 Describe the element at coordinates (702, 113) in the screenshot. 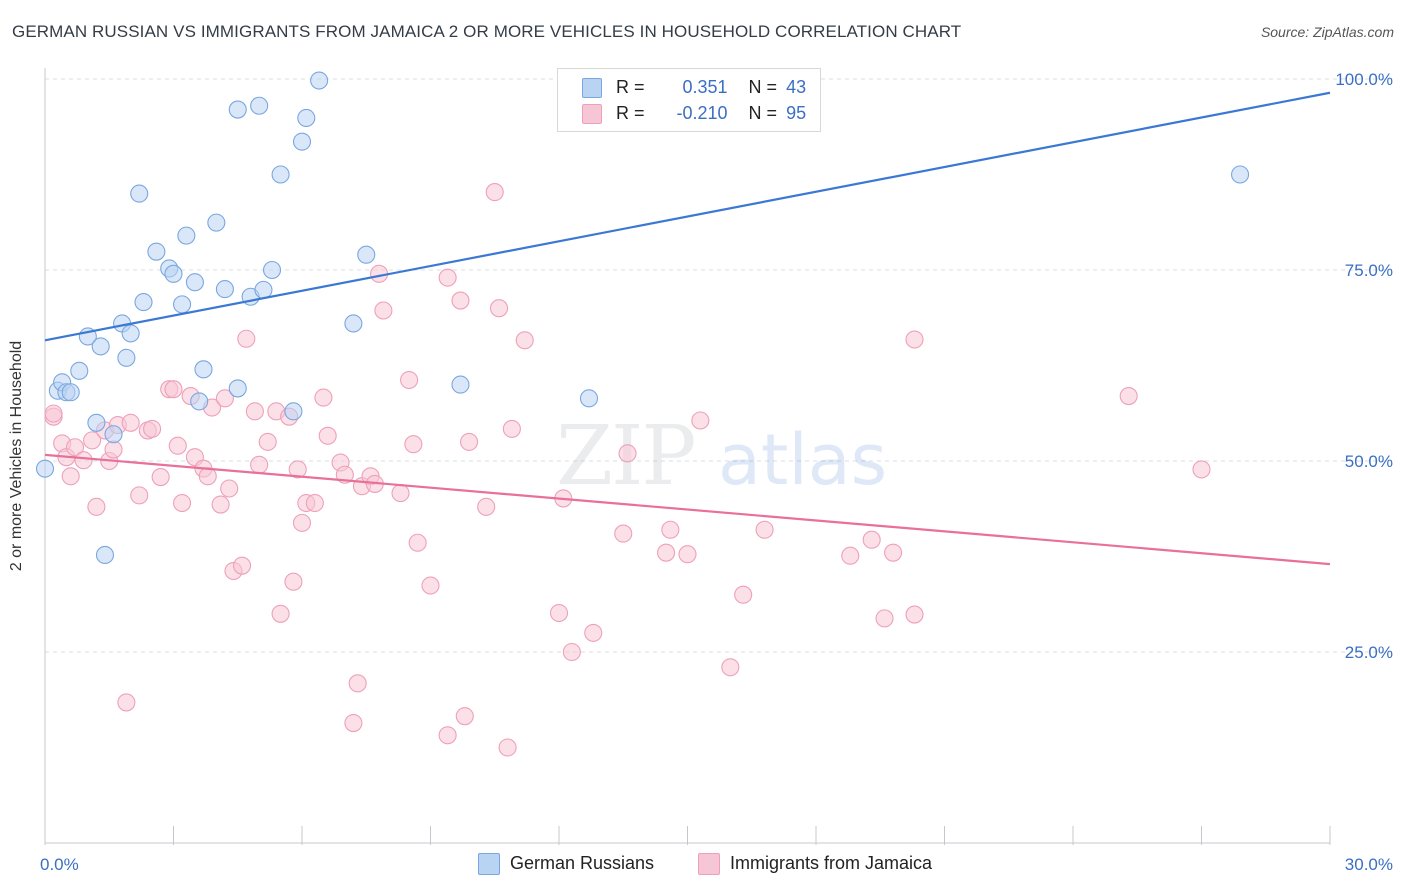

I see `stats-r-value: -0.210` at that location.